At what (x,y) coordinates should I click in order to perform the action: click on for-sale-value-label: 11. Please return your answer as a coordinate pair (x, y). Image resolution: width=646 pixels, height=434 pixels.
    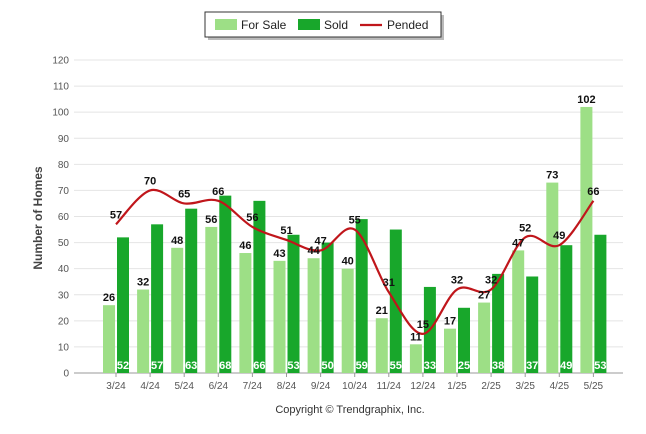
    Looking at the image, I should click on (416, 337).